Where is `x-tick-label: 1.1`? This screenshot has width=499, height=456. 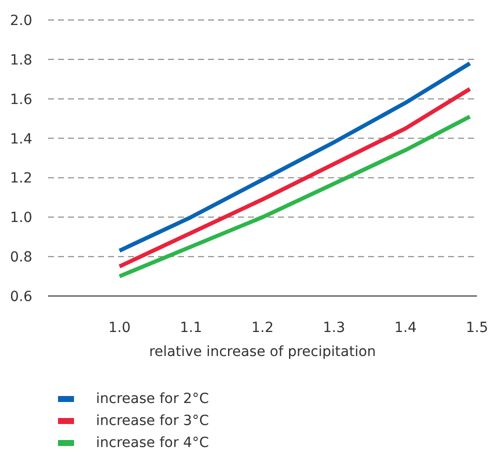
x-tick-label: 1.1 is located at coordinates (191, 328).